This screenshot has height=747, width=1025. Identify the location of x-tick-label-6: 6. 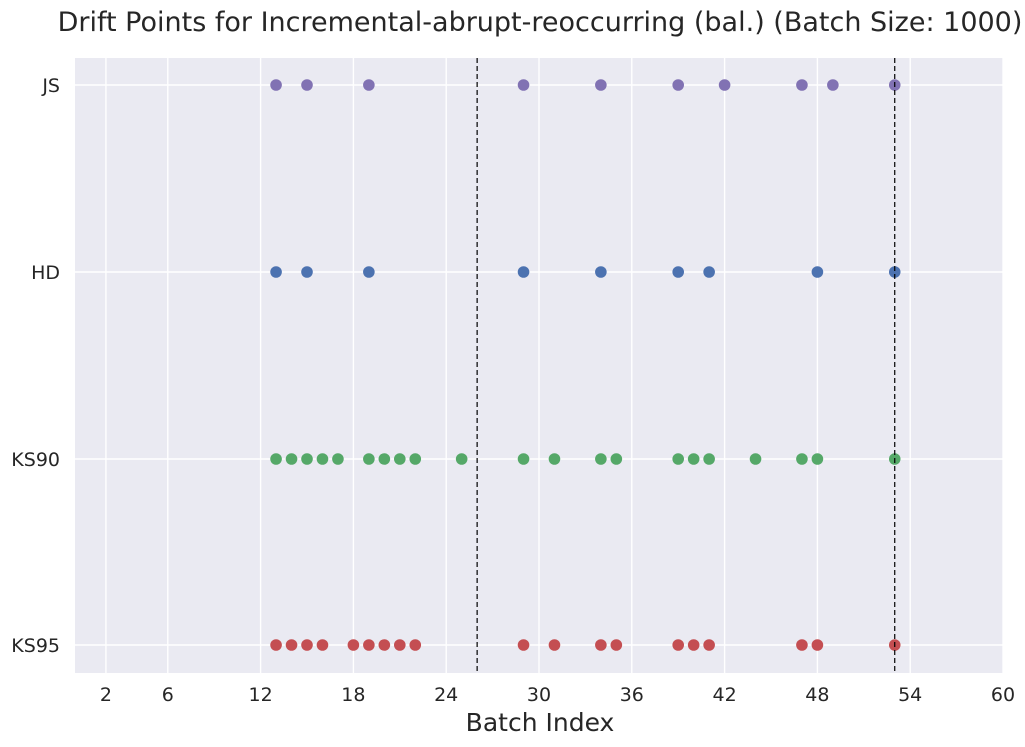
(168, 695).